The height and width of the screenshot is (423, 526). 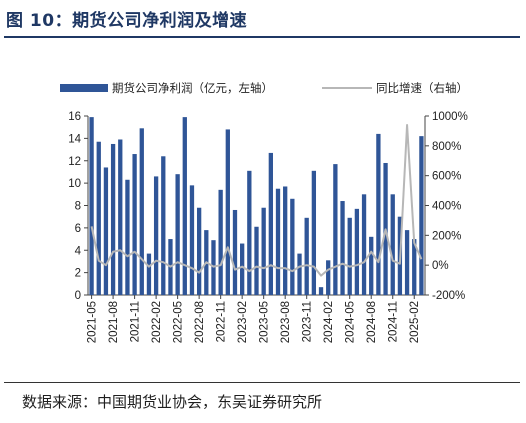 What do you see at coordinates (74, 117) in the screenshot?
I see `left-axis-tick-label: 16` at bounding box center [74, 117].